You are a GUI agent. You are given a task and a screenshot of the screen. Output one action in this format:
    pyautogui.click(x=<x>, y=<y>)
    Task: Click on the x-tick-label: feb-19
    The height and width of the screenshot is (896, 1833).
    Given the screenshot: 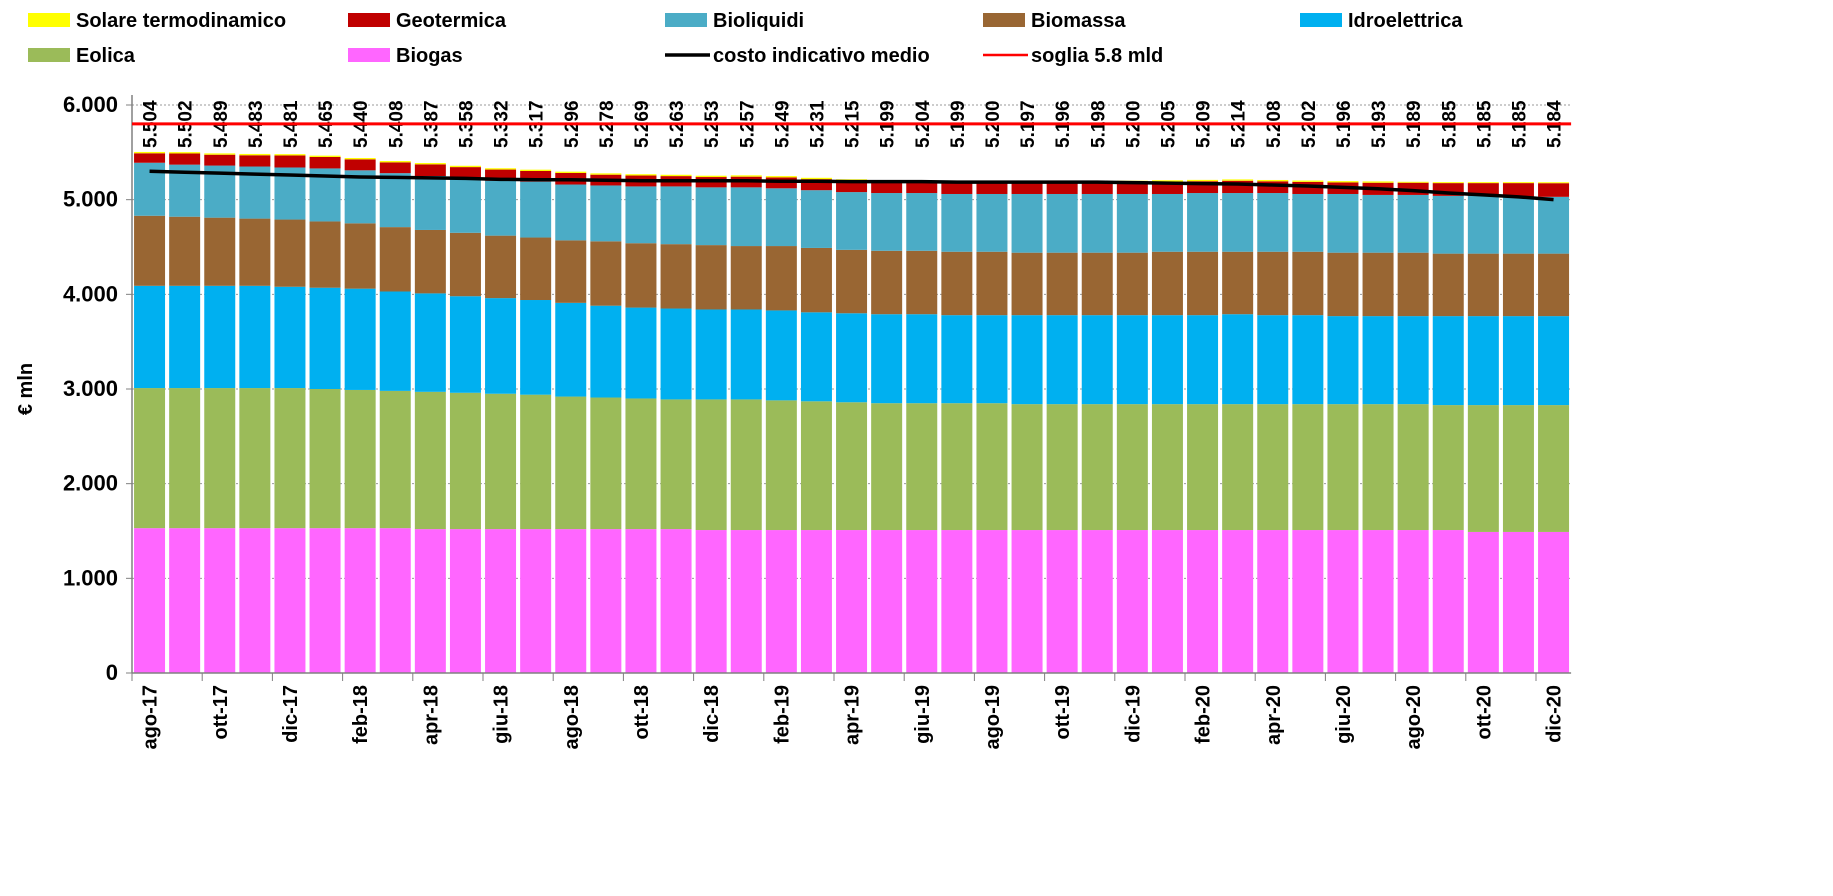 What is the action you would take?
    pyautogui.click(x=782, y=714)
    